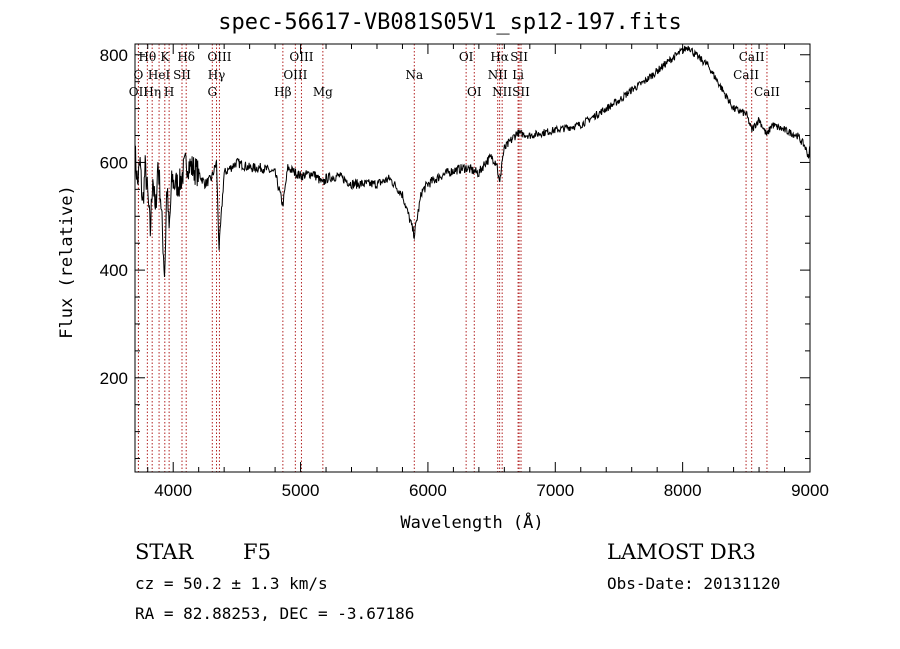 This screenshot has width=900, height=649. What do you see at coordinates (139, 75) in the screenshot?
I see `spectral-line-label: O` at bounding box center [139, 75].